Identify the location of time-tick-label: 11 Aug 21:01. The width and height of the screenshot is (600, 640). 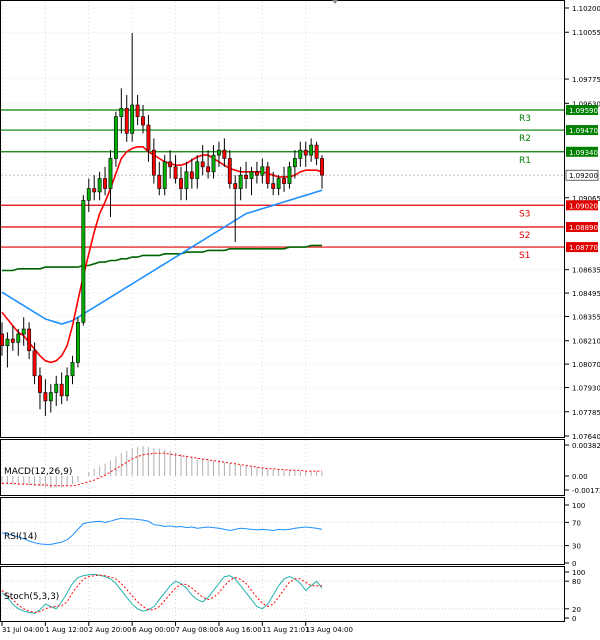
(285, 630).